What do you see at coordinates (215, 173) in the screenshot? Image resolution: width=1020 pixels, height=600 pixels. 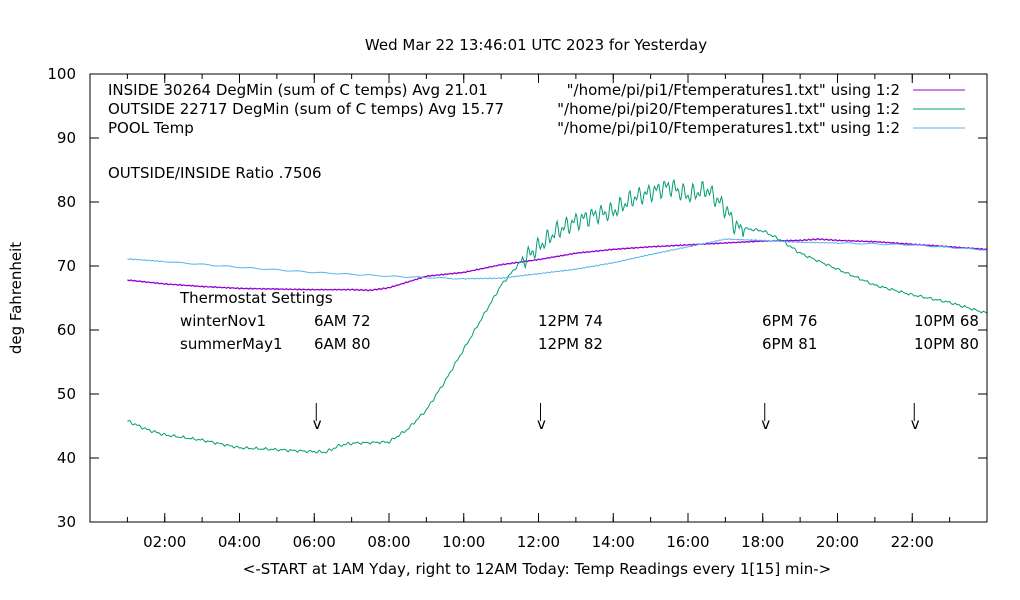 I see `ratio-annotation: OUTSIDE/INSIDE Ratio .7506` at bounding box center [215, 173].